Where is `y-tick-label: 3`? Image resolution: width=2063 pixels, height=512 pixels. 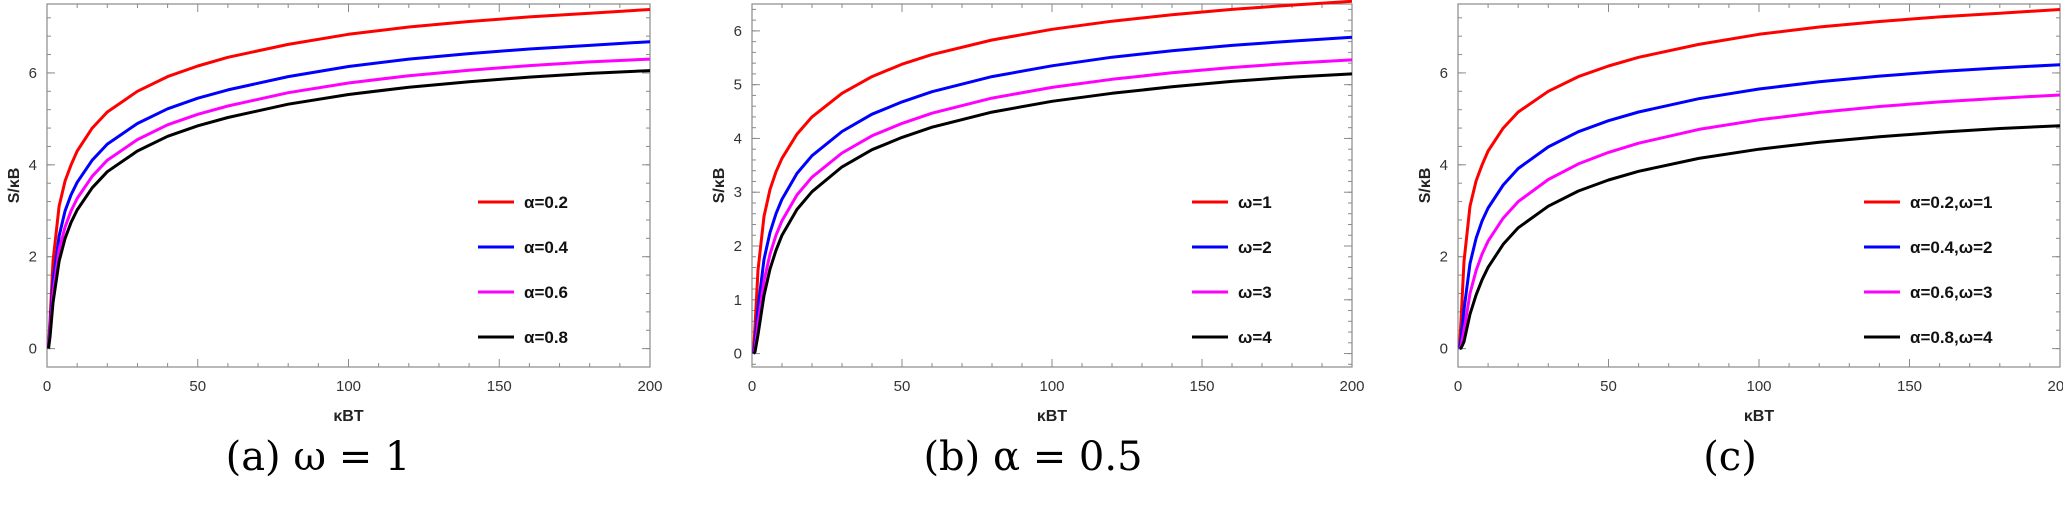 y-tick-label: 3 is located at coordinates (738, 192).